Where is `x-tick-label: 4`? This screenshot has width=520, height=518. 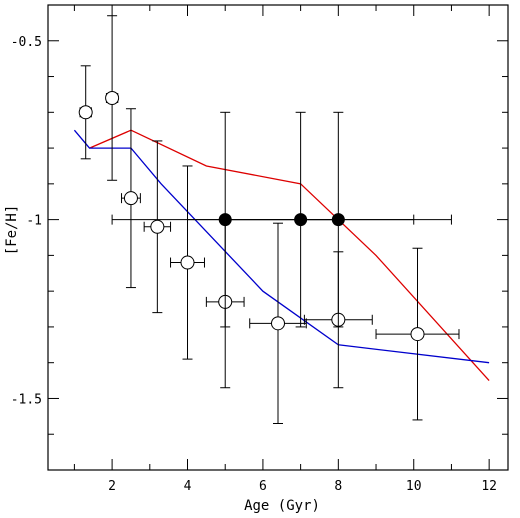
x-tick-label: 4 is located at coordinates (188, 486).